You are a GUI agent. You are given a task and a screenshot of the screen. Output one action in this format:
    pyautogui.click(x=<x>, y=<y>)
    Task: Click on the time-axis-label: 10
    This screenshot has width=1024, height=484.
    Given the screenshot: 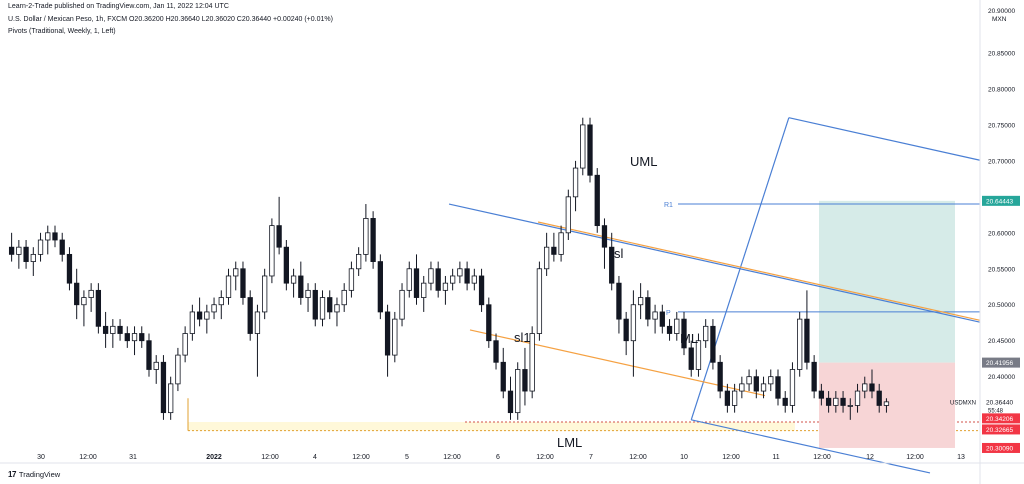 What is the action you would take?
    pyautogui.click(x=684, y=457)
    